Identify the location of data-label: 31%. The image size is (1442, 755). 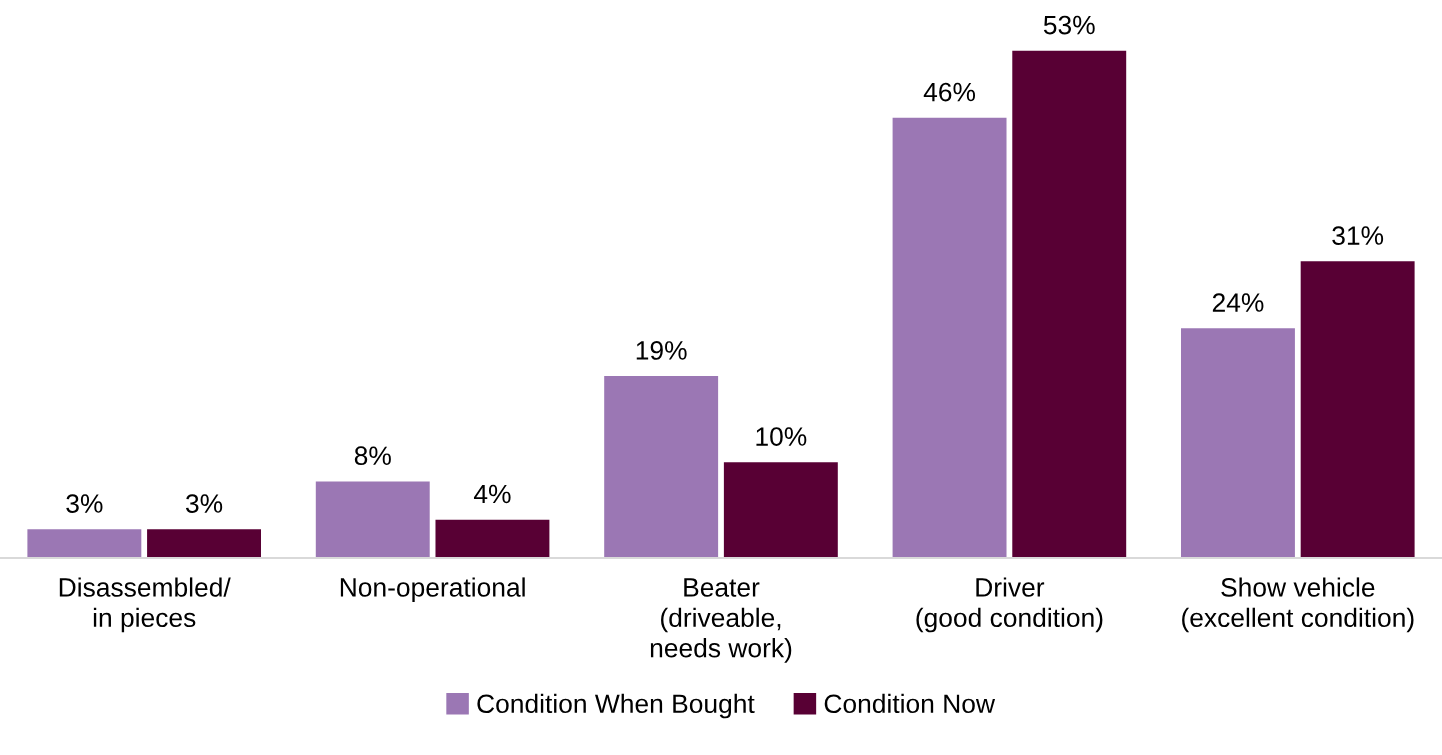
(1358, 235).